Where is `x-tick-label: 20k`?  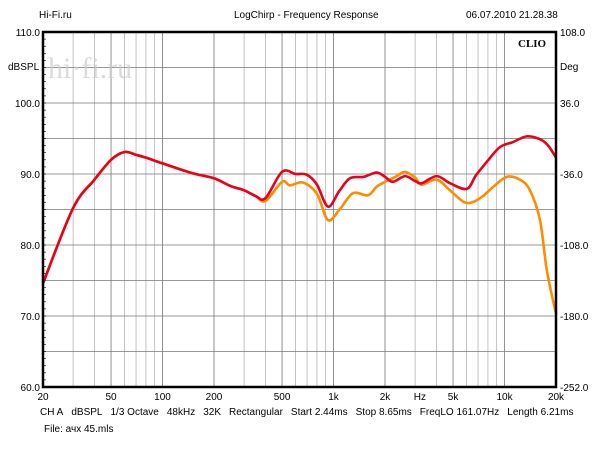 x-tick-label: 20k is located at coordinates (556, 397).